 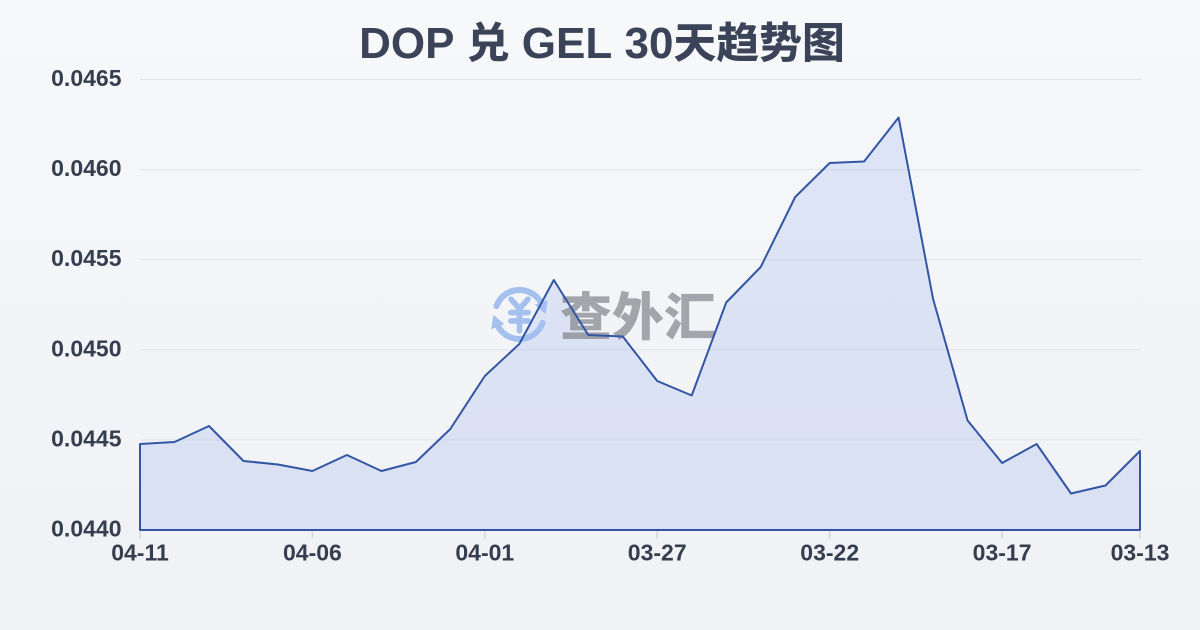 What do you see at coordinates (649, 43) in the screenshot?
I see `svg-text: 30` at bounding box center [649, 43].